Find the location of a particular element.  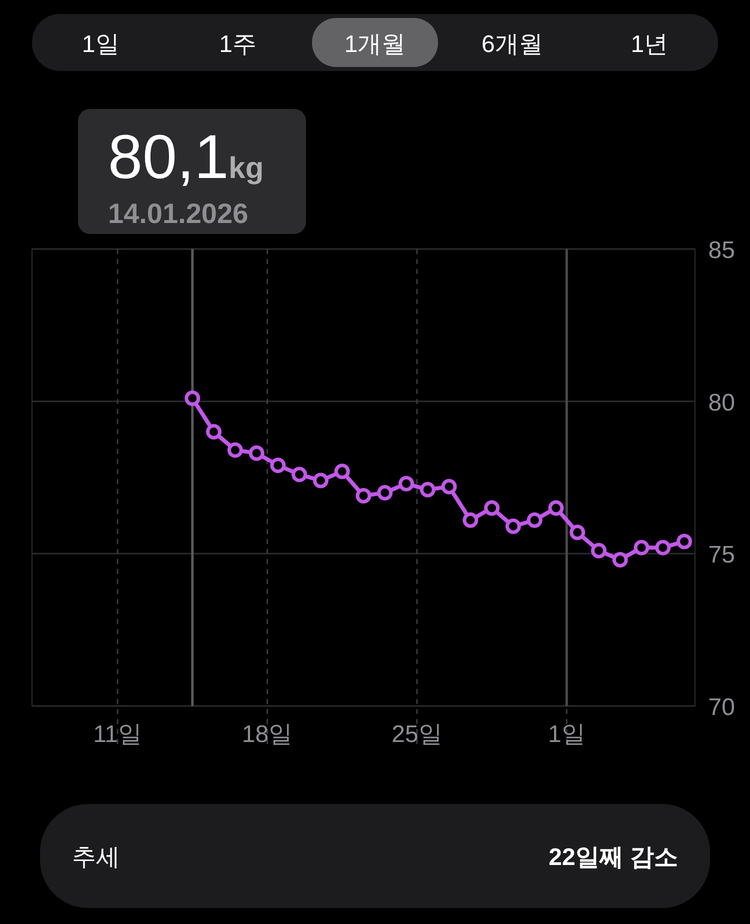

text: 추세 is located at coordinates (96, 857).